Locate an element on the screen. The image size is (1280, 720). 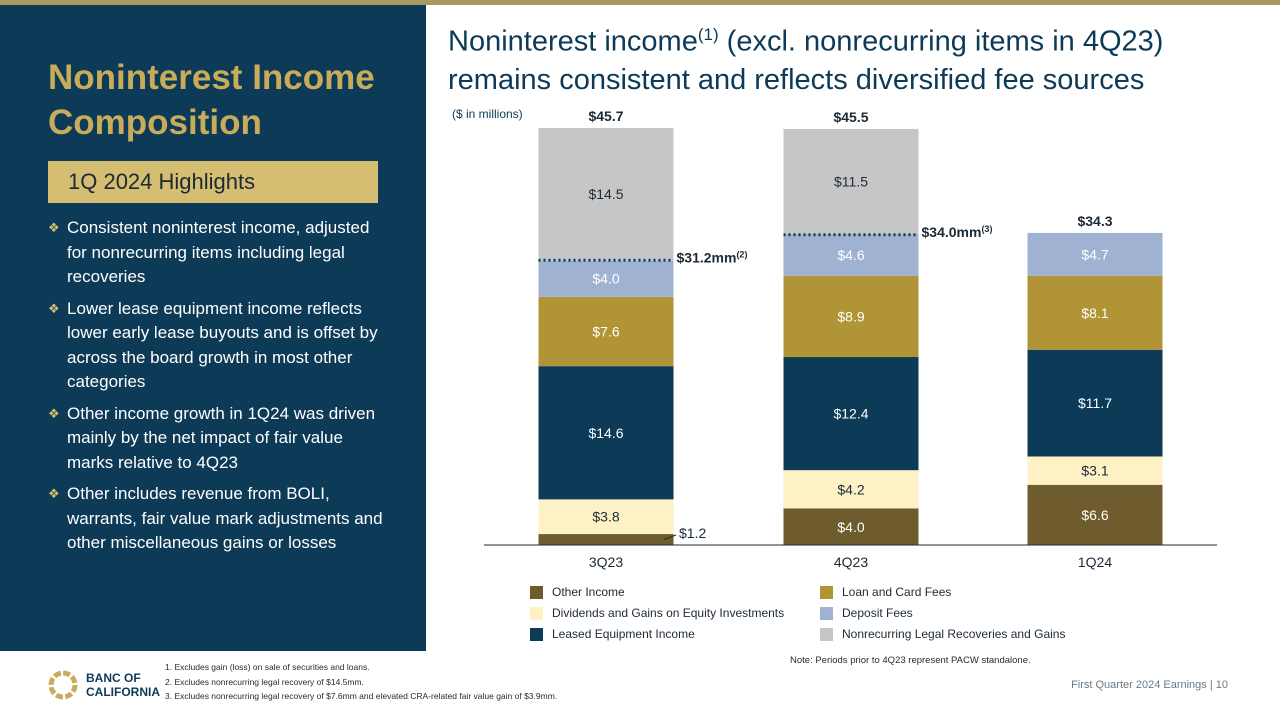
data-label: $8.1 is located at coordinates (1094, 313).